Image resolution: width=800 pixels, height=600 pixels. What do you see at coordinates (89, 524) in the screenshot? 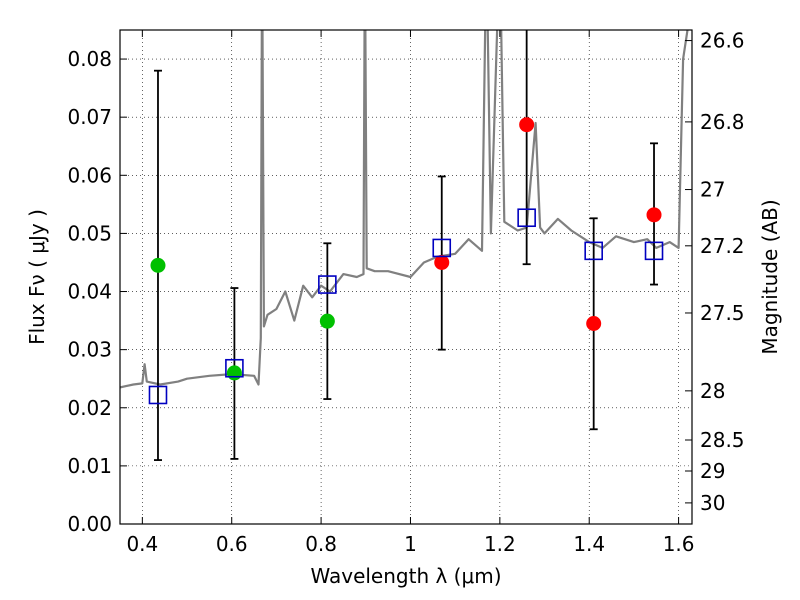
I see `y-tick-label: 0.00` at bounding box center [89, 524].